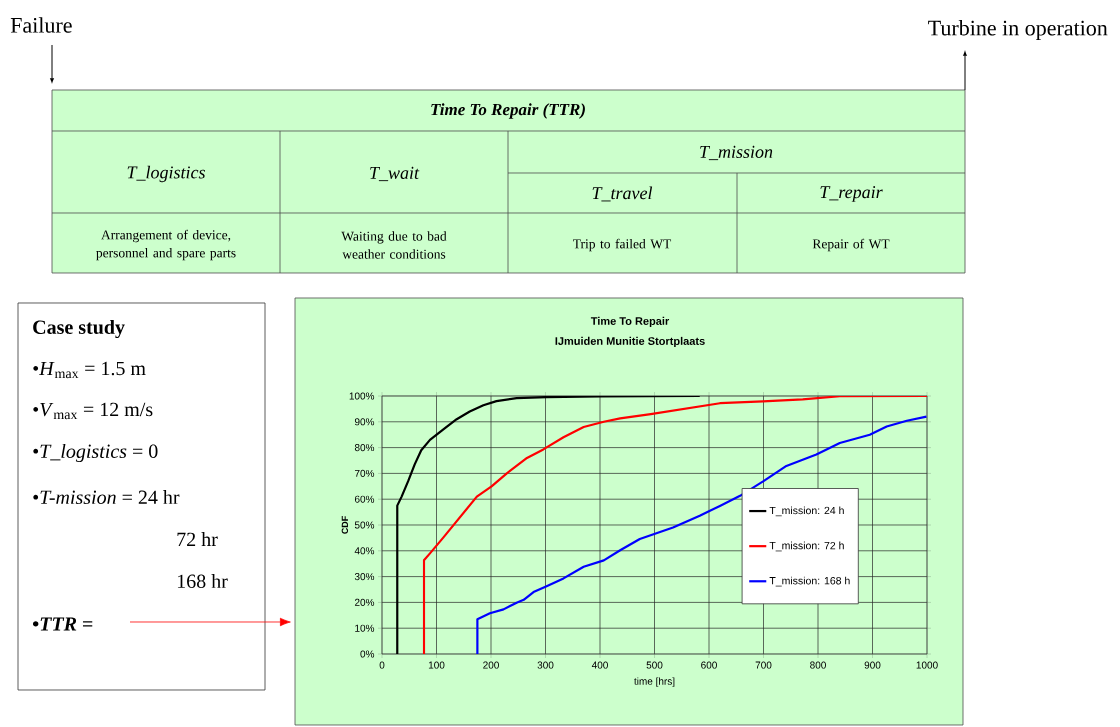 The height and width of the screenshot is (727, 1120). Describe the element at coordinates (491, 665) in the screenshot. I see `x-tick-label: 200` at that location.